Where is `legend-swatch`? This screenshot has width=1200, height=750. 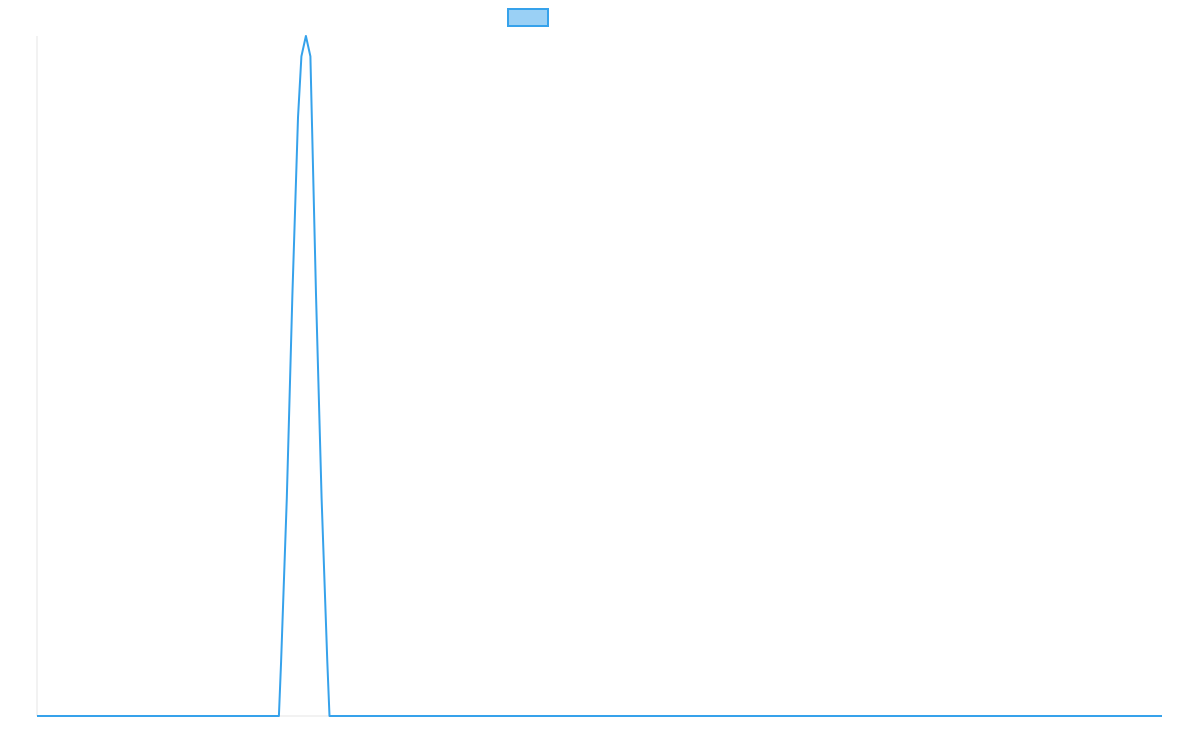
legend-swatch is located at coordinates (528, 17).